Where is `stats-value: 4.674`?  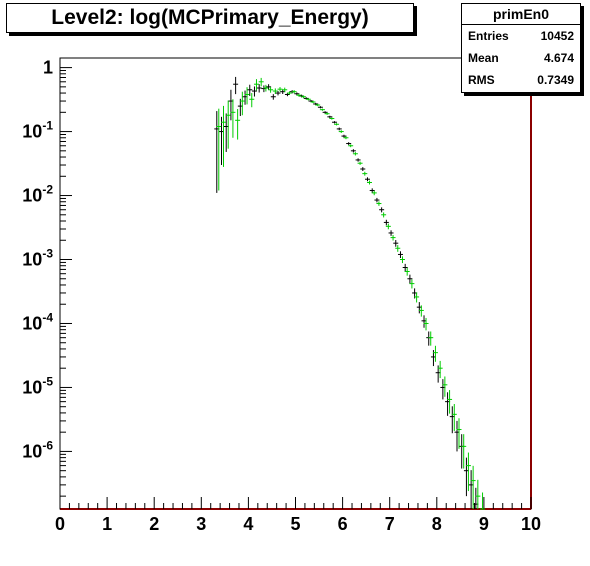
stats-value: 4.674 is located at coordinates (558, 58).